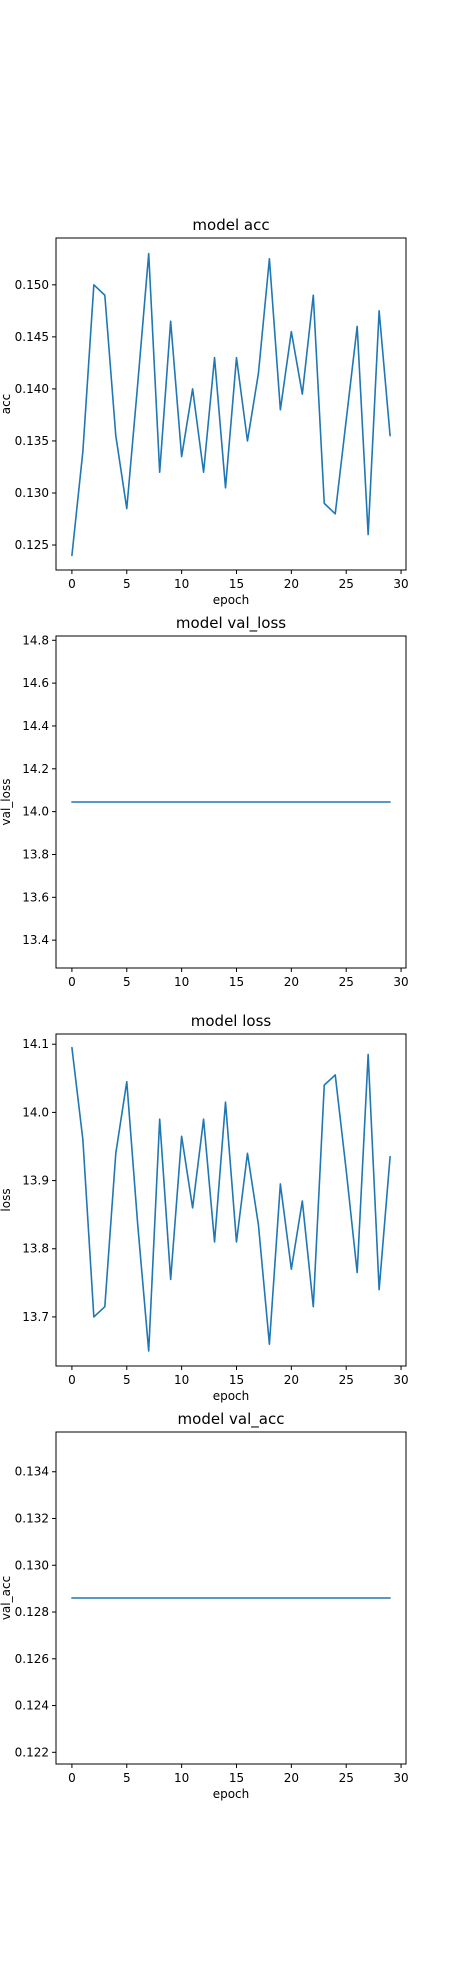 The height and width of the screenshot is (1980, 450). What do you see at coordinates (35, 683) in the screenshot?
I see `val-loss-y-tick-label: 14.6` at bounding box center [35, 683].